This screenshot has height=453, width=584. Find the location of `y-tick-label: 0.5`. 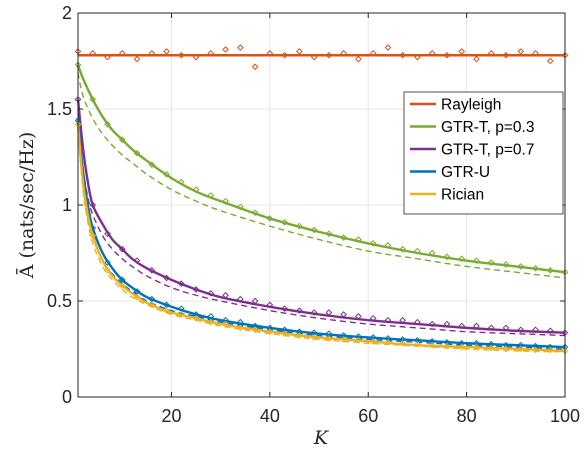

y-tick-label: 0.5 is located at coordinates (59, 301).